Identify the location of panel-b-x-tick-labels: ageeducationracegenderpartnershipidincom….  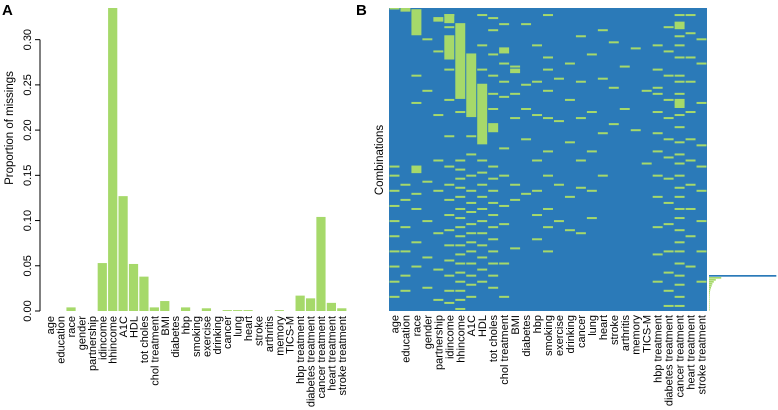
(548, 361).